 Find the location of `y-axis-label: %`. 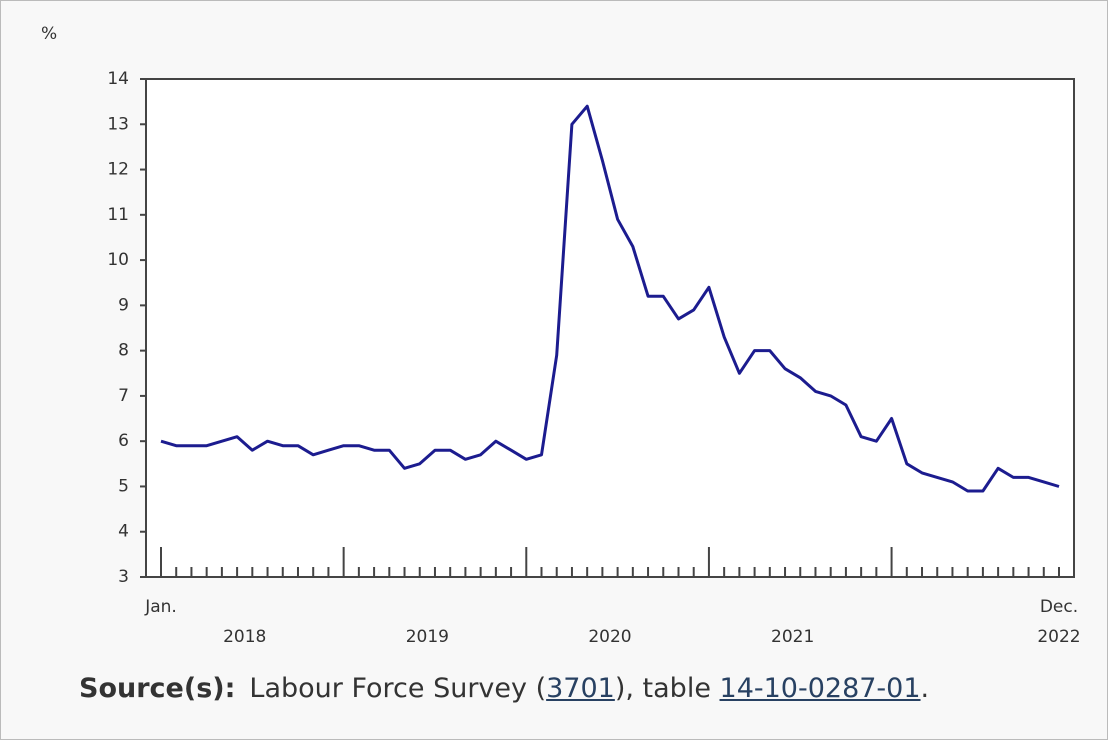

y-axis-label: % is located at coordinates (49, 34).